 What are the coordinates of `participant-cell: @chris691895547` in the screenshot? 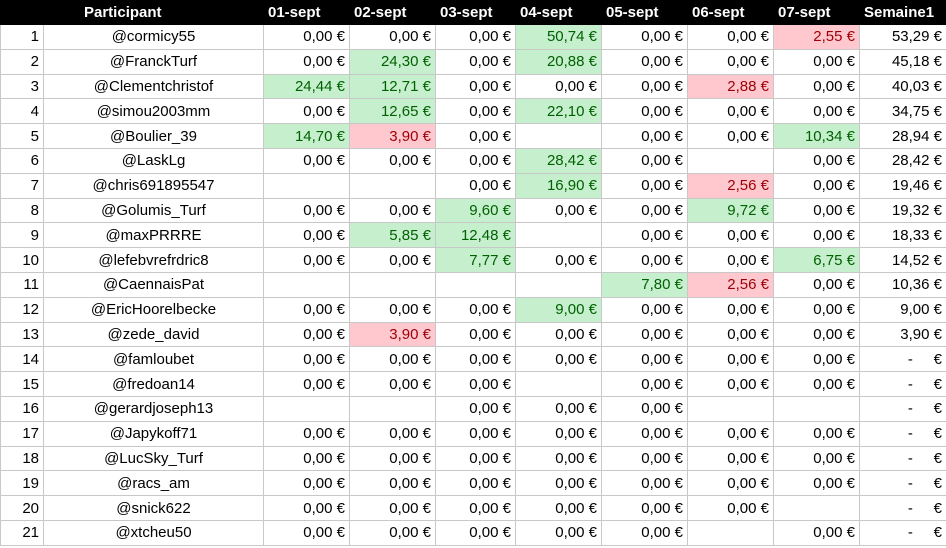 It's located at (153, 185).